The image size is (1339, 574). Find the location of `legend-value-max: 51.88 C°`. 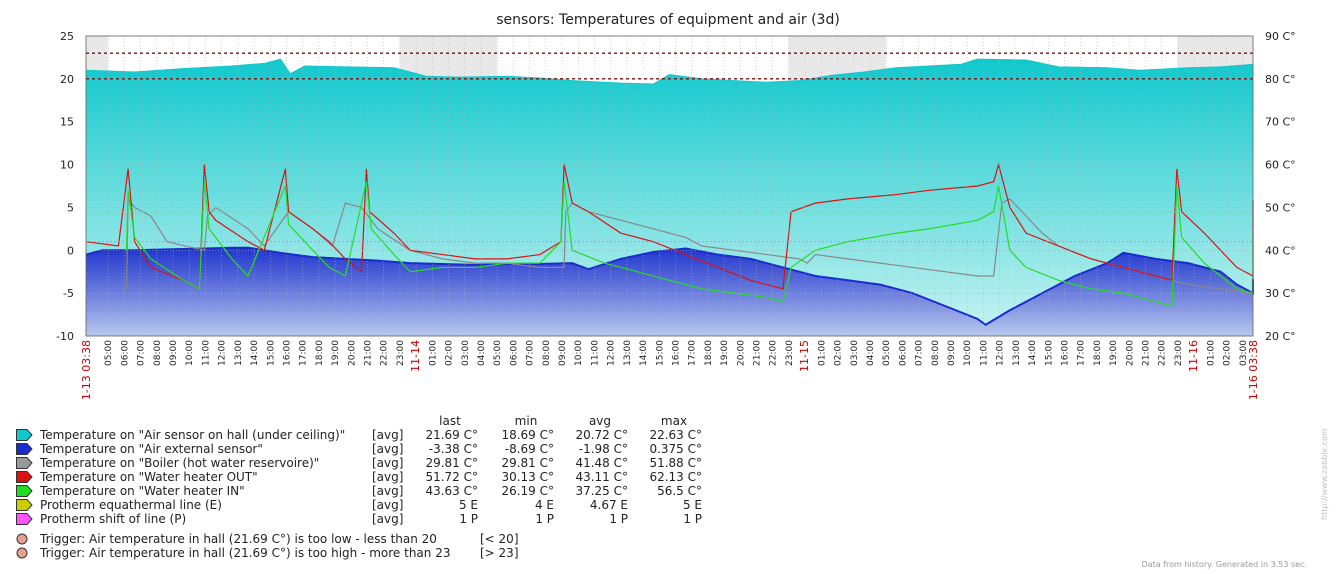

legend-value-max: 51.88 C° is located at coordinates (675, 463).